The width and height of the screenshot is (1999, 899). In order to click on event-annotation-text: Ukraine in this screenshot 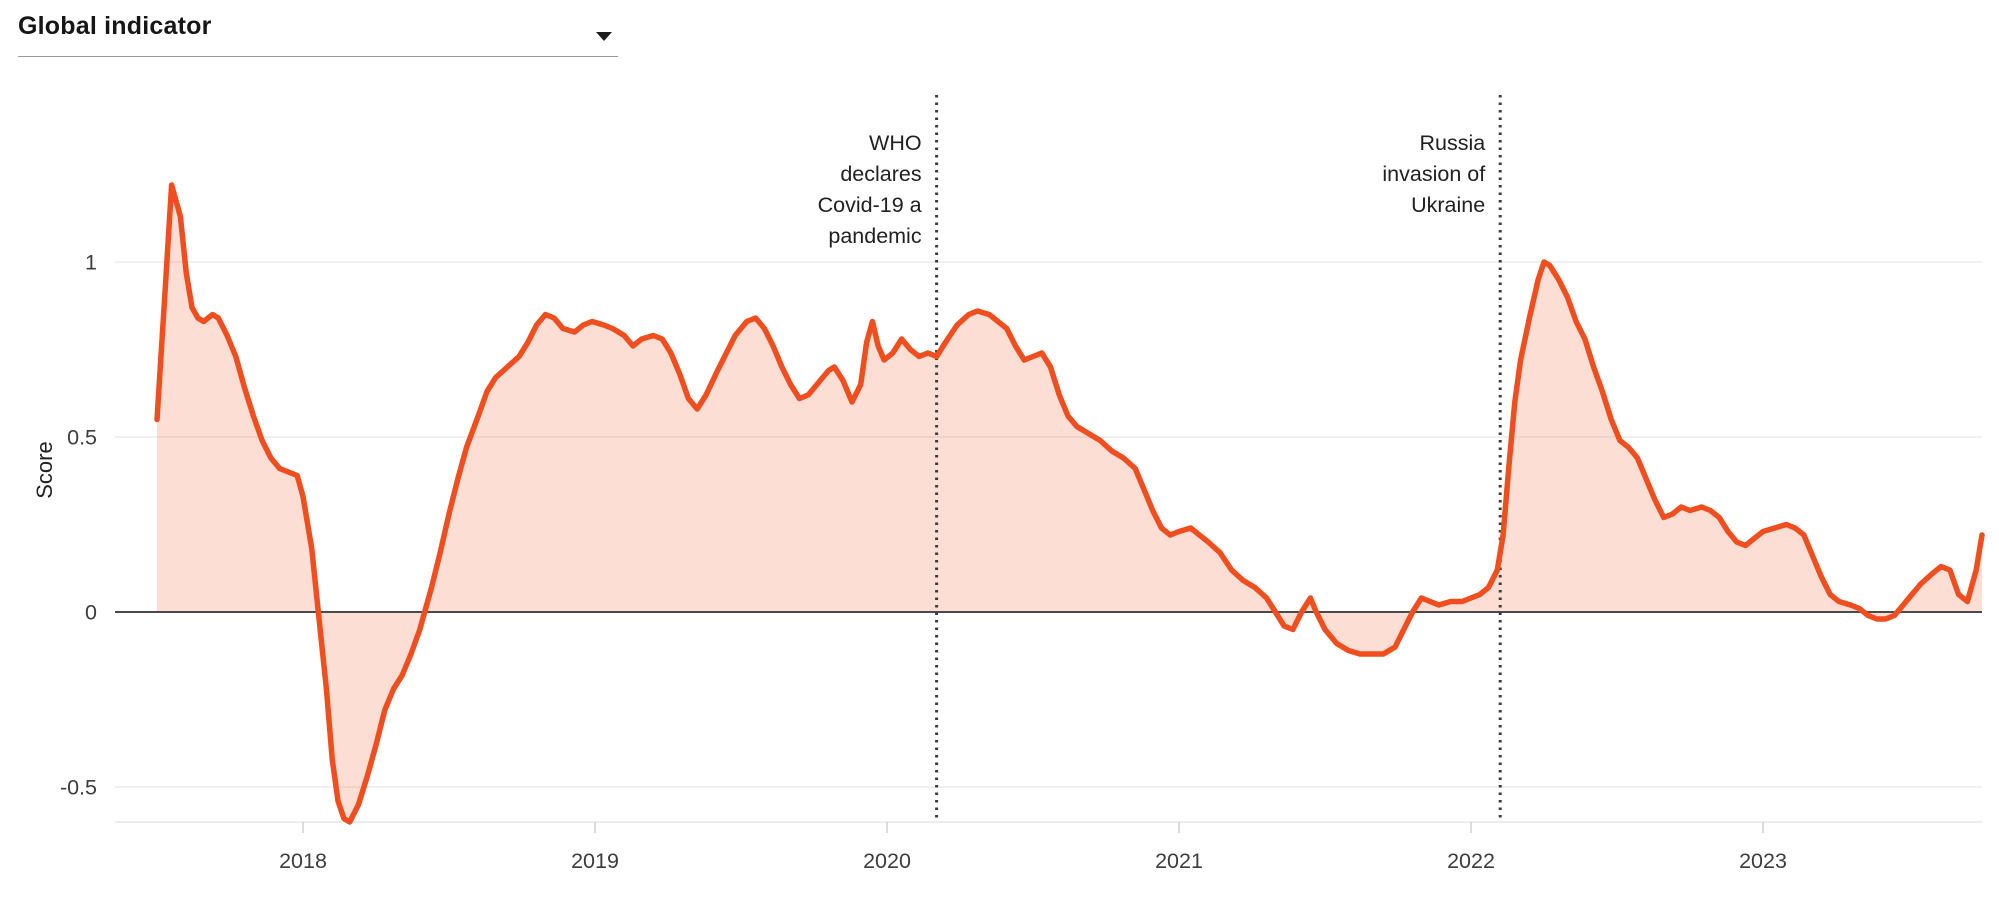, I will do `click(1448, 205)`.